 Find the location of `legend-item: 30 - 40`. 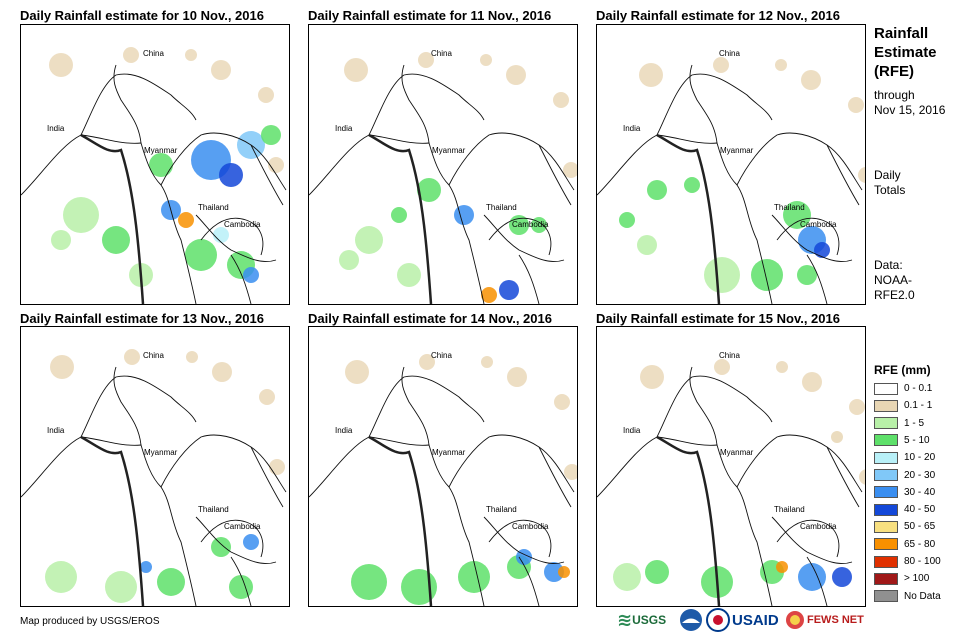

legend-item: 30 - 40 is located at coordinates (904, 492).